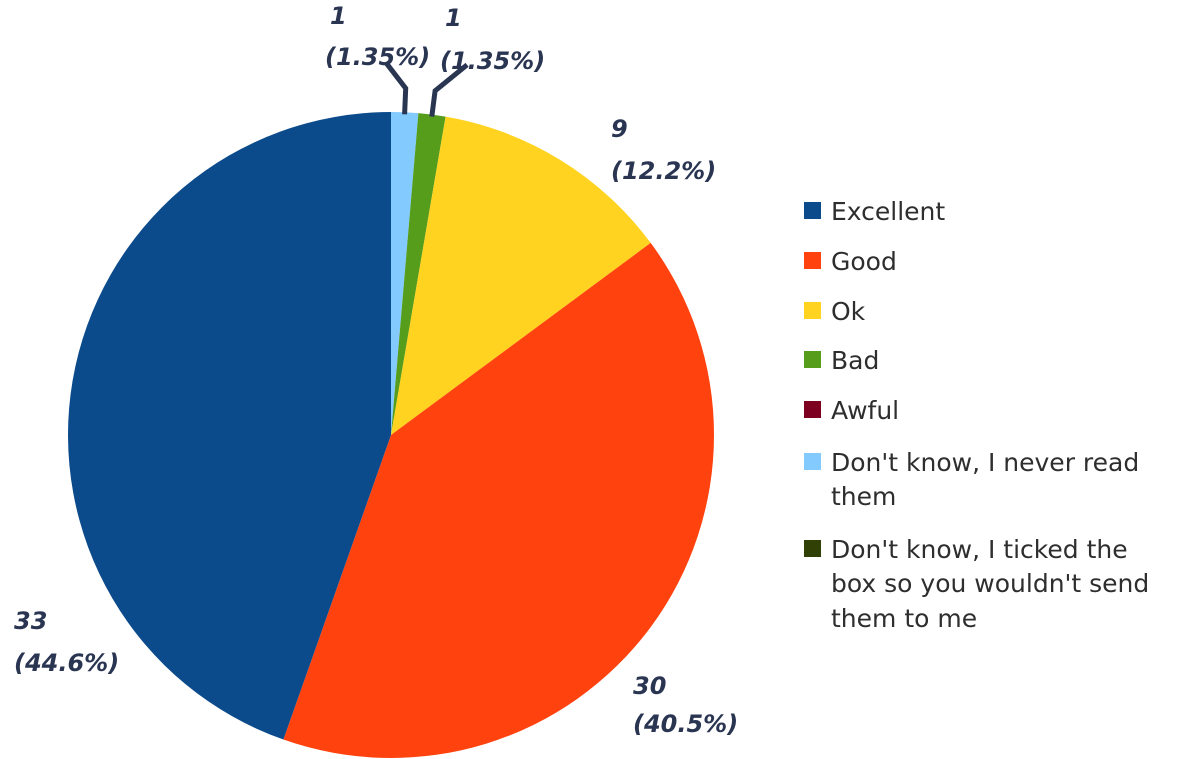 The width and height of the screenshot is (1181, 759). I want to click on legend-swatch-bad, so click(812, 359).